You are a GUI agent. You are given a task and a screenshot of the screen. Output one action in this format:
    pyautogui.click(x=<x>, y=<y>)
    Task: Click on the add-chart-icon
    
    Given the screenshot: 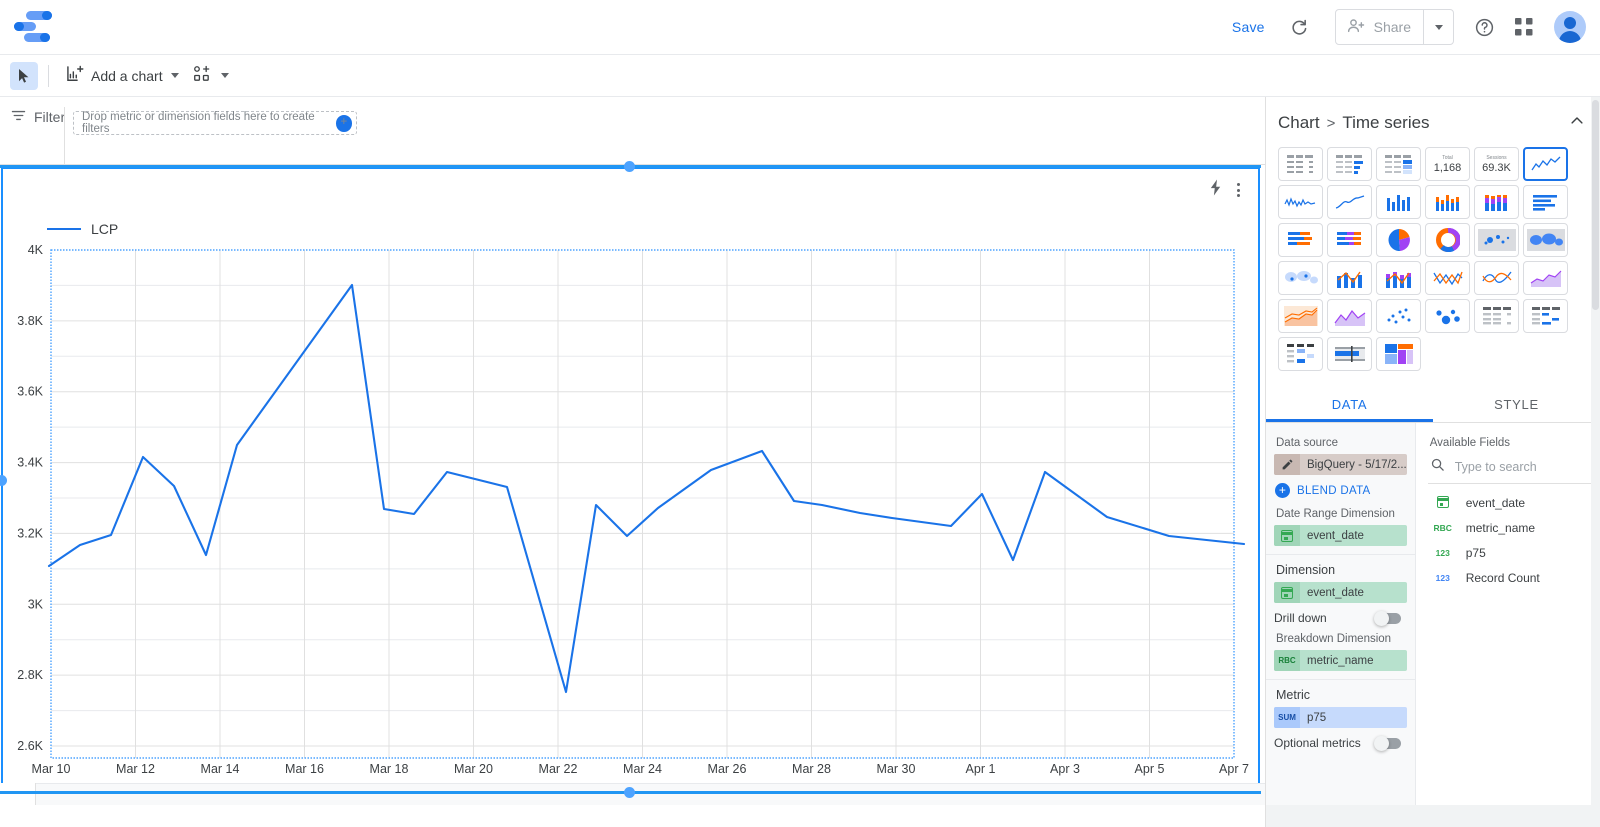 What is the action you would take?
    pyautogui.click(x=75, y=75)
    